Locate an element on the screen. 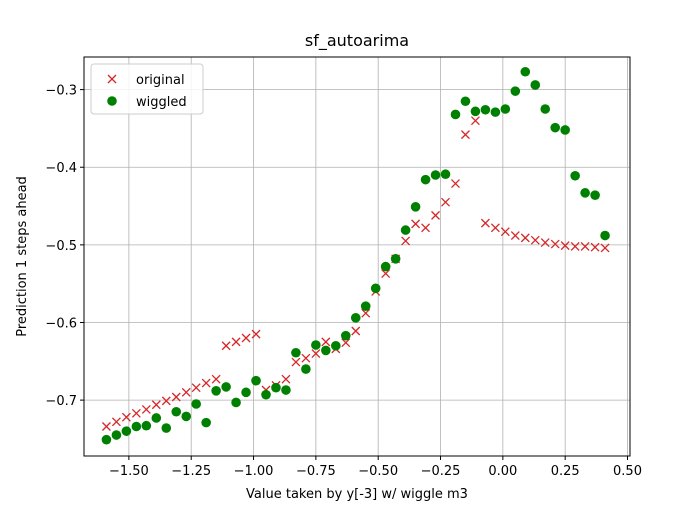 This screenshot has height=510, width=674. legend-marker-original is located at coordinates (112, 79).